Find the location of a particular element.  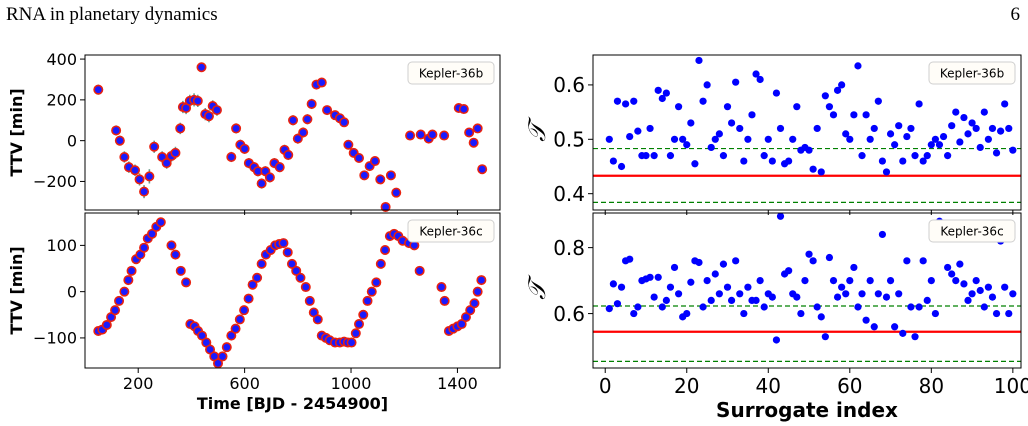

x-axis-label: Surrogate index is located at coordinates (807, 410).